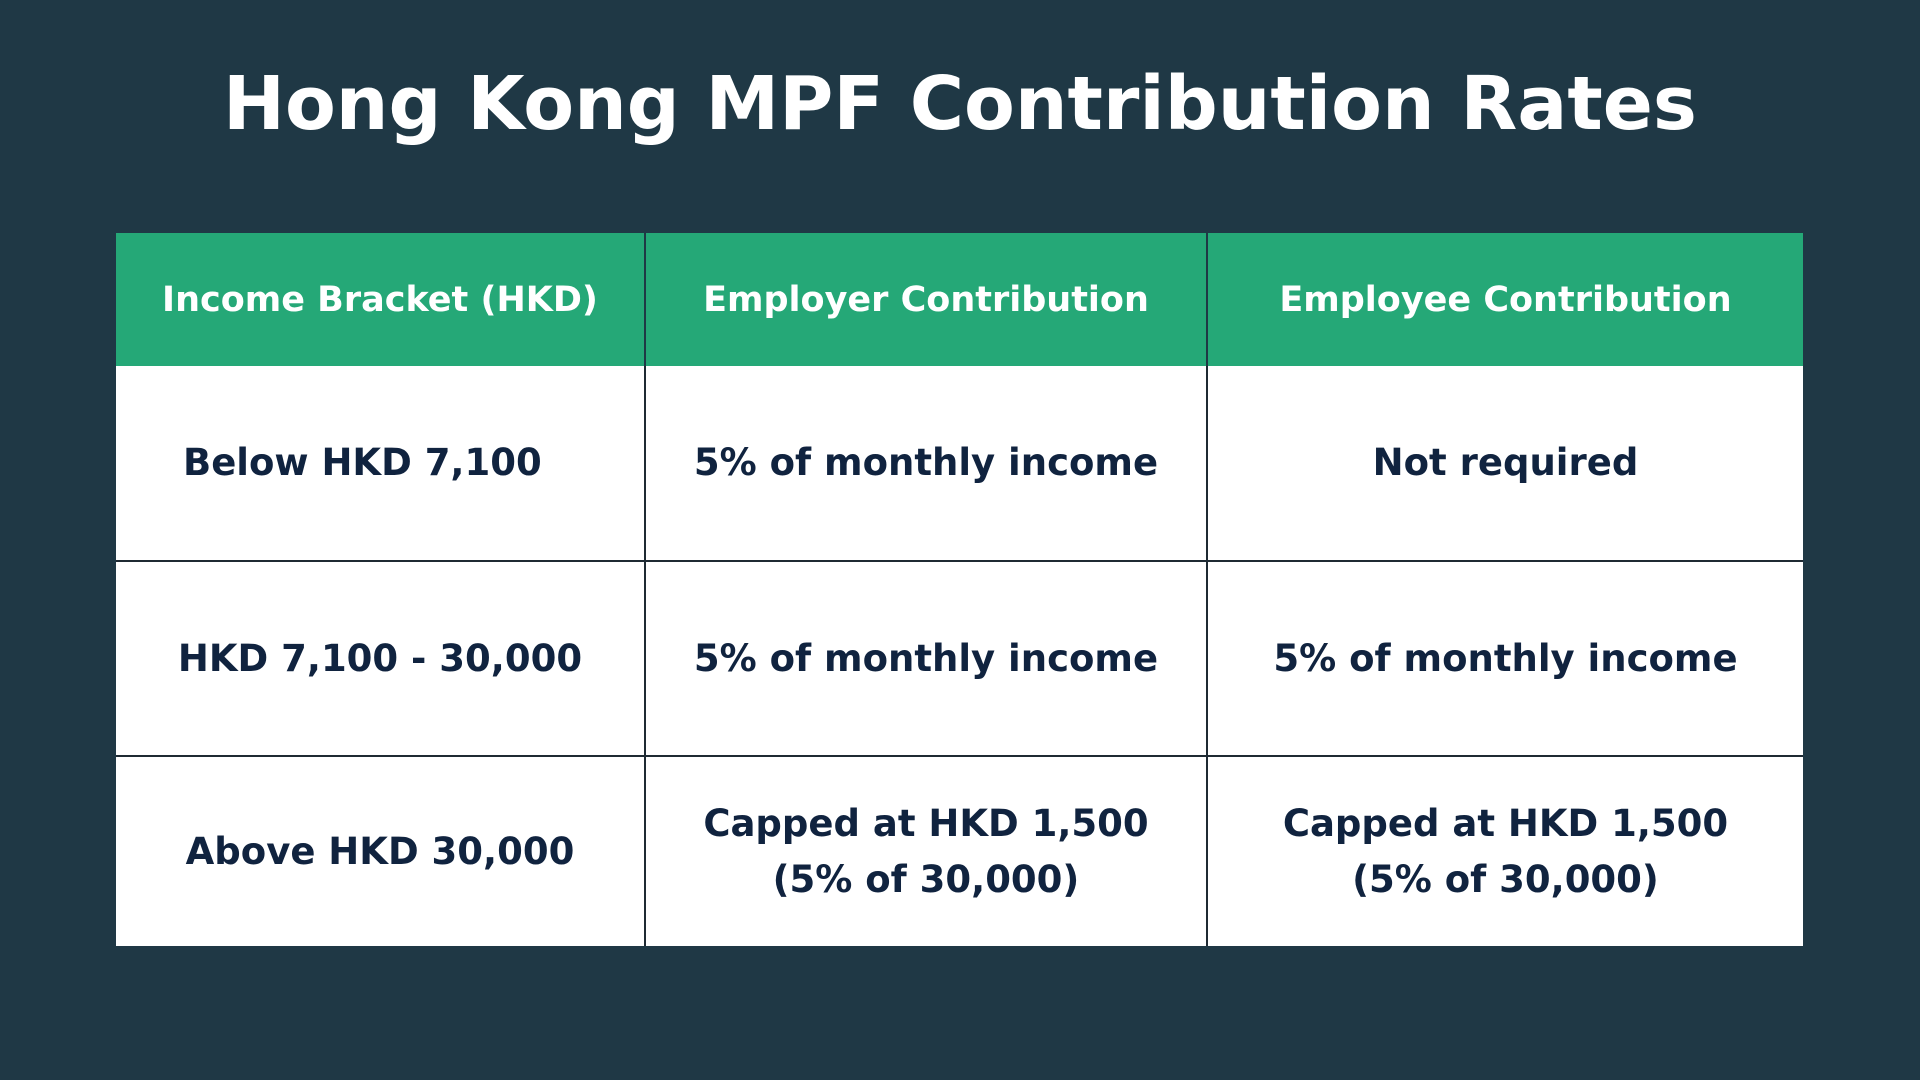  What do you see at coordinates (925, 850) in the screenshot?
I see `cell-employer: Capped at HKD 1,500 (5% of 30,000)` at bounding box center [925, 850].